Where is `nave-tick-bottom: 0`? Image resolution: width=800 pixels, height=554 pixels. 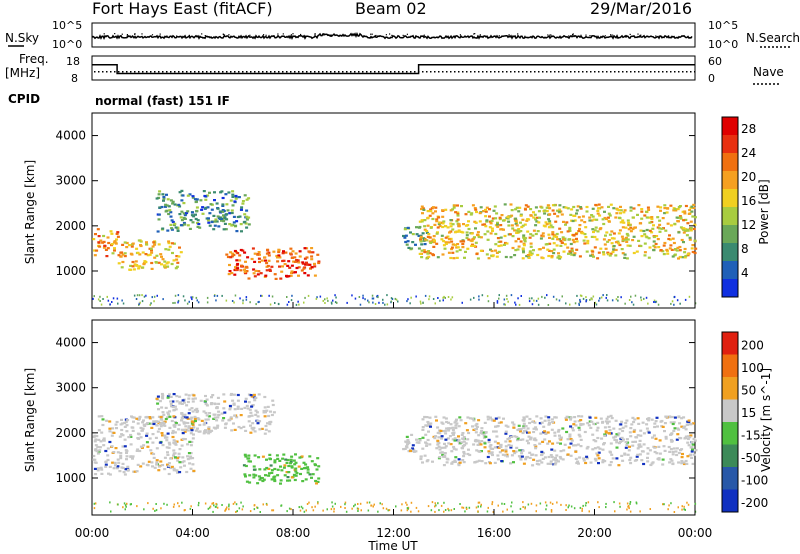 nave-tick-bottom: 0 is located at coordinates (711, 78).